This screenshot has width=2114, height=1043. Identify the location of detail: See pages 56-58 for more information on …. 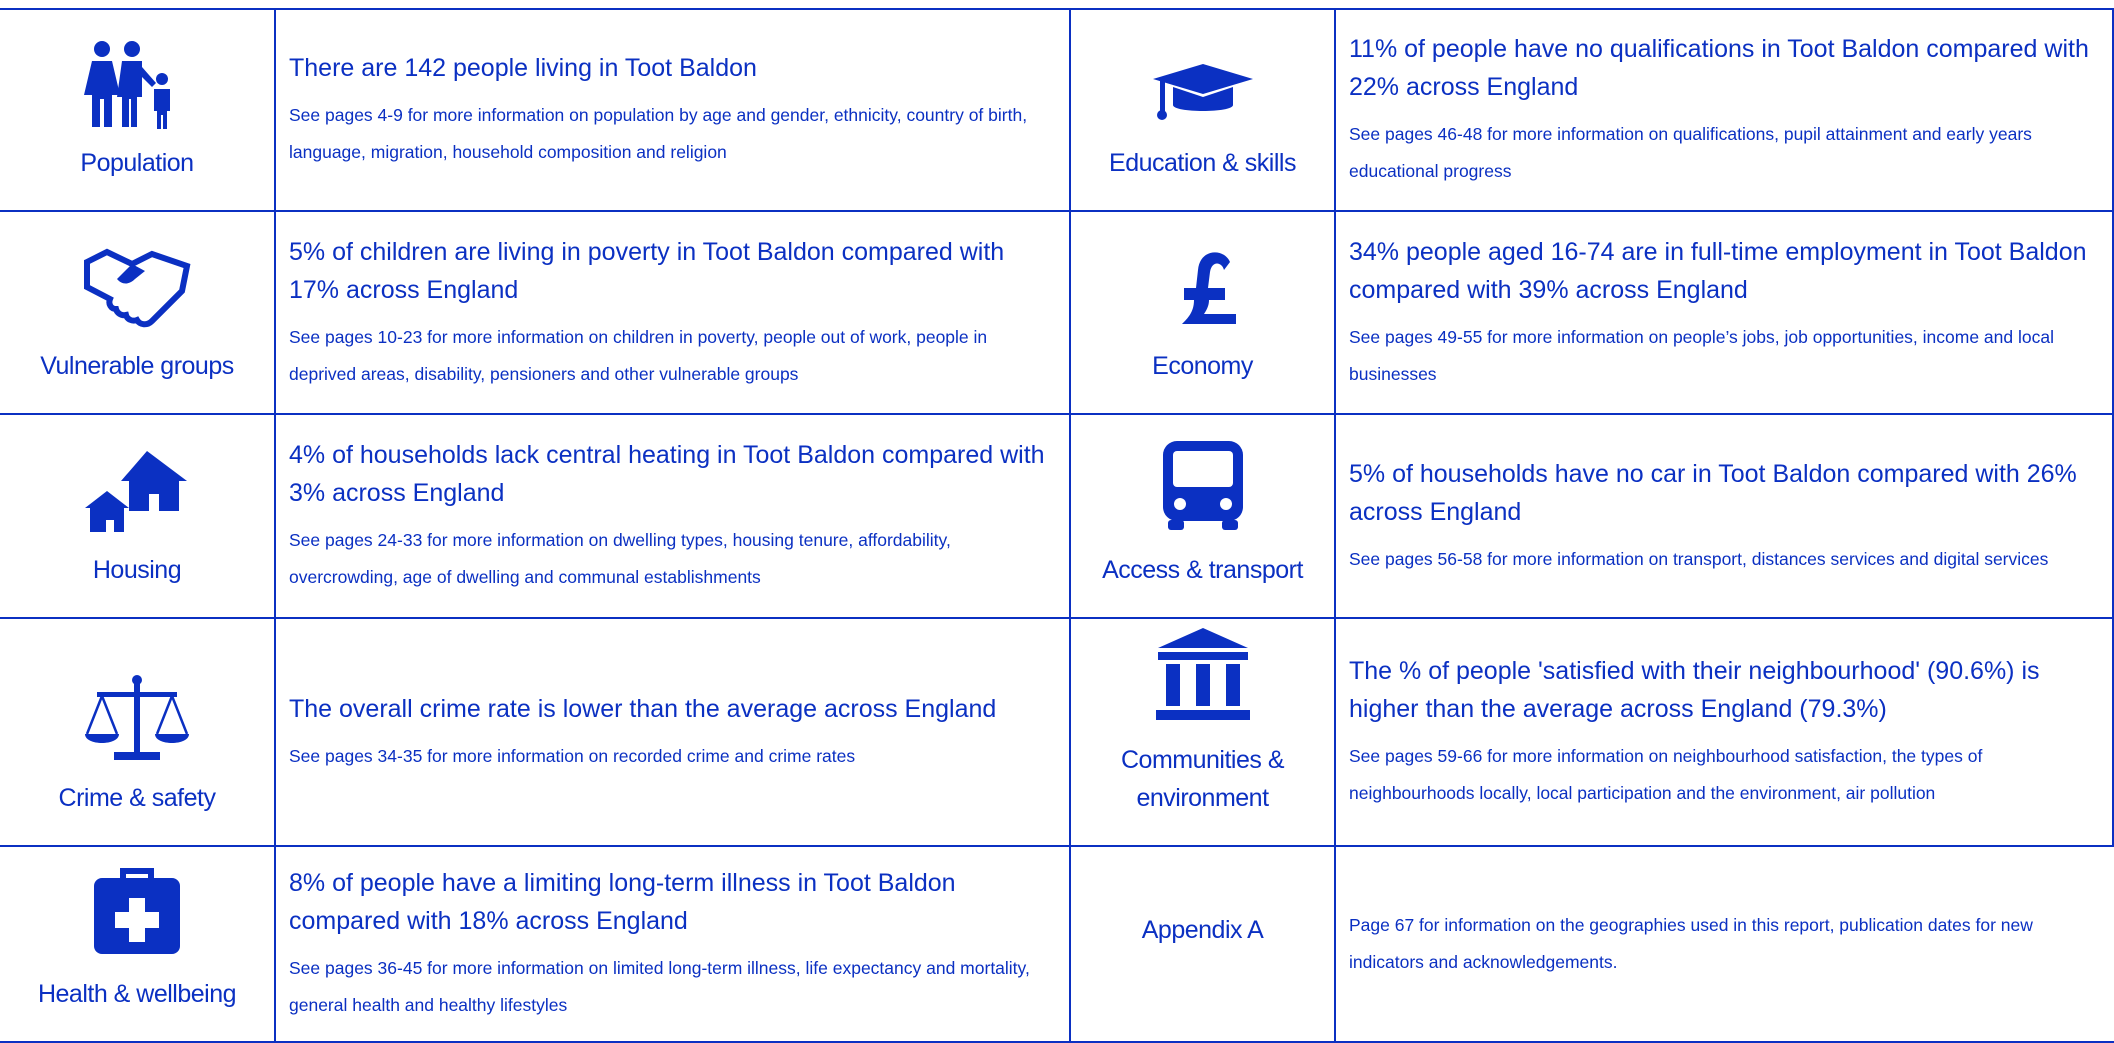
(1699, 558).